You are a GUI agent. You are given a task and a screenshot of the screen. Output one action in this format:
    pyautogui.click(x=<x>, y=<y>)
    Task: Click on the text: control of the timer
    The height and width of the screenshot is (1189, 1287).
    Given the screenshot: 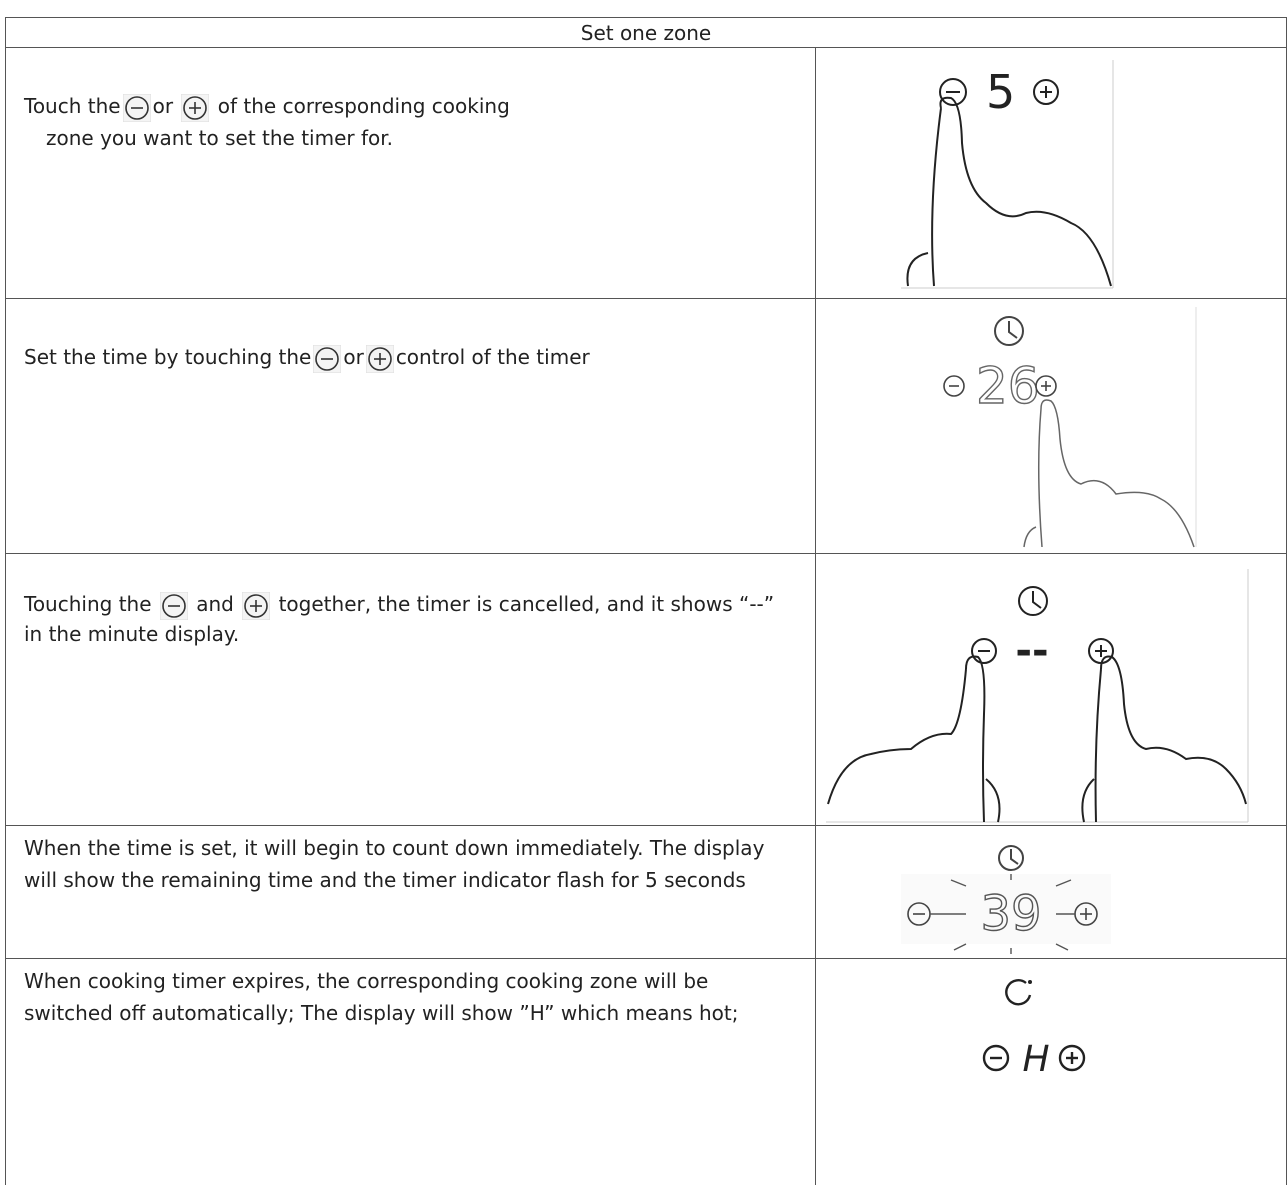 What is the action you would take?
    pyautogui.click(x=492, y=357)
    